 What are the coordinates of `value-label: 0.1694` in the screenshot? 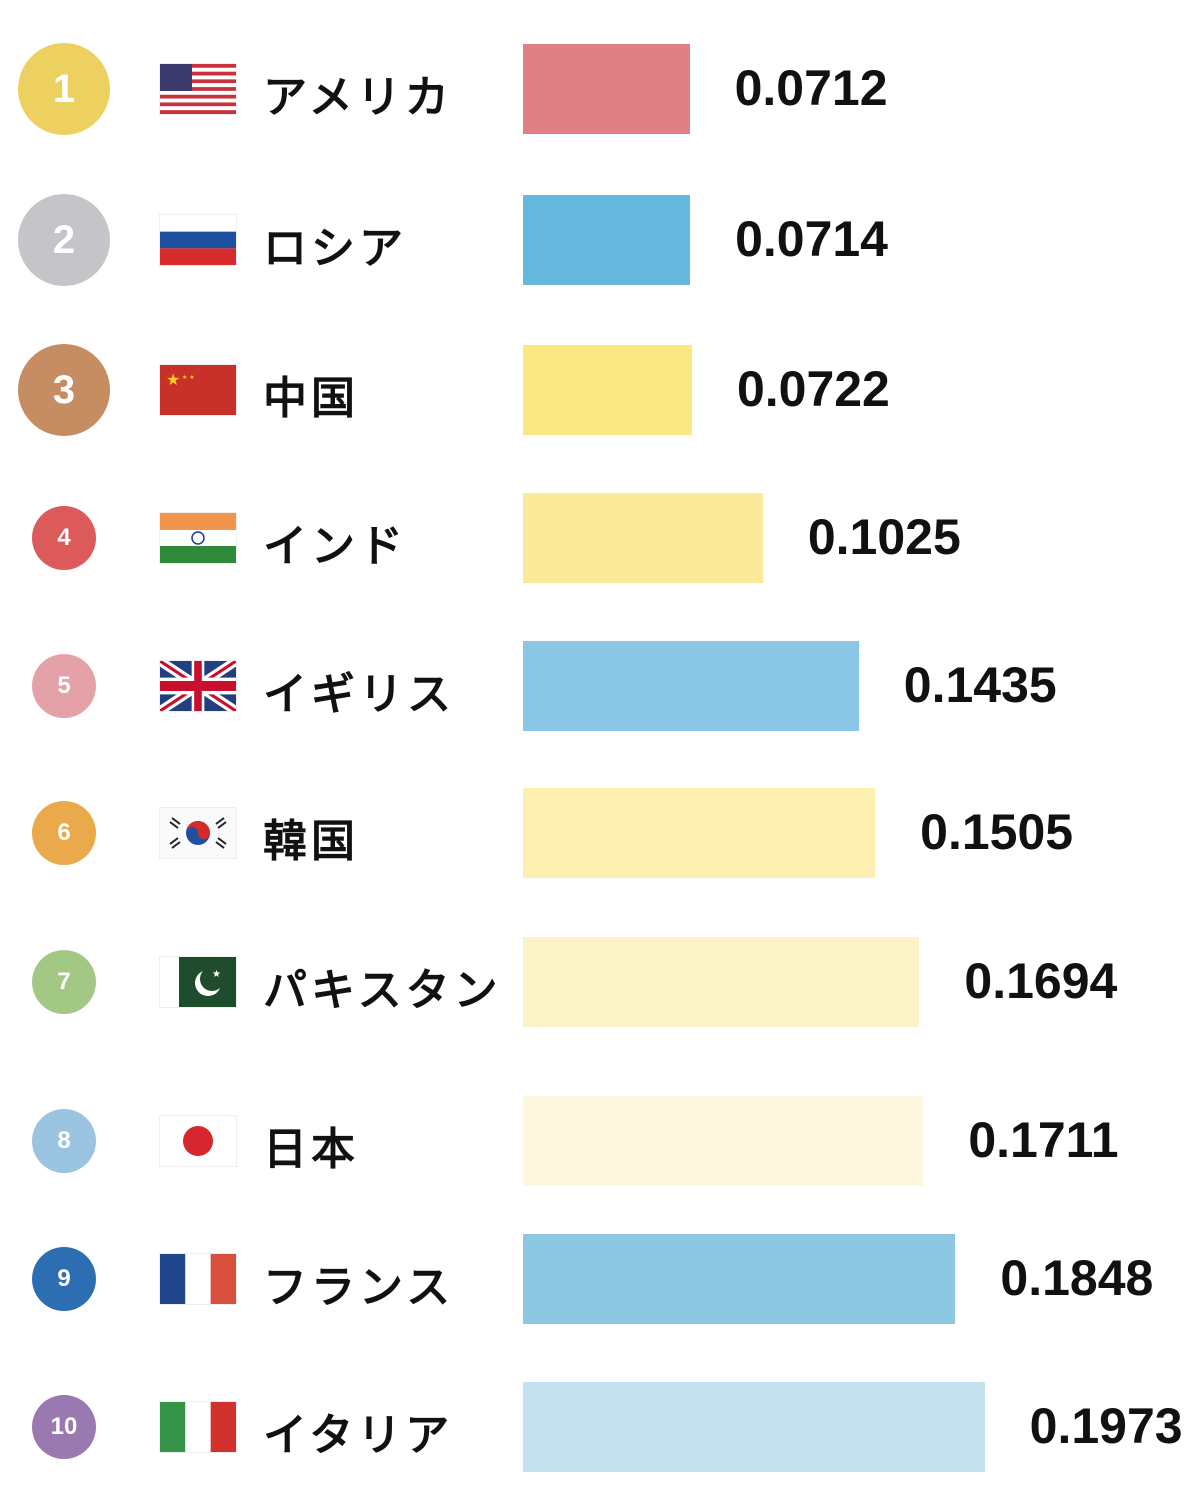 It's located at (1041, 981).